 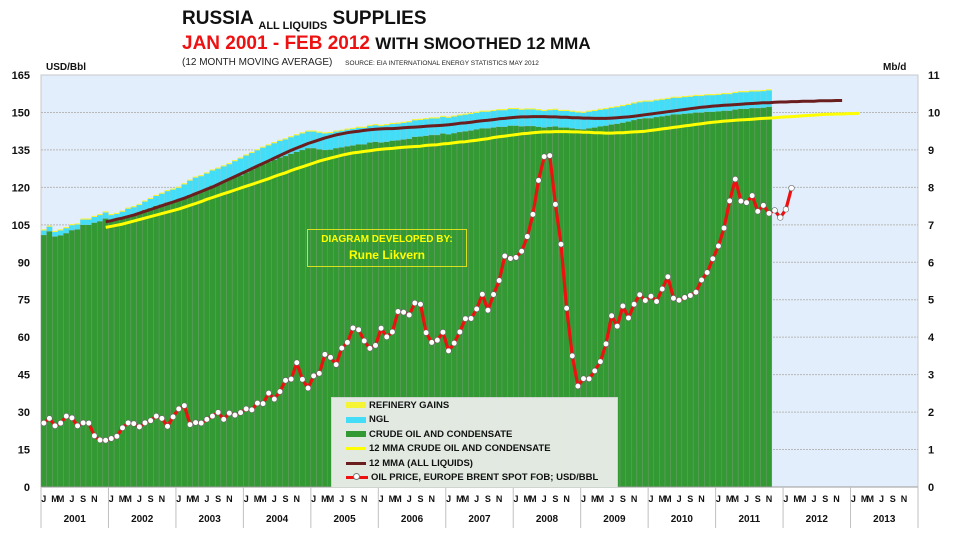 What do you see at coordinates (24, 301) in the screenshot?
I see `left-tick-label: 75` at bounding box center [24, 301].